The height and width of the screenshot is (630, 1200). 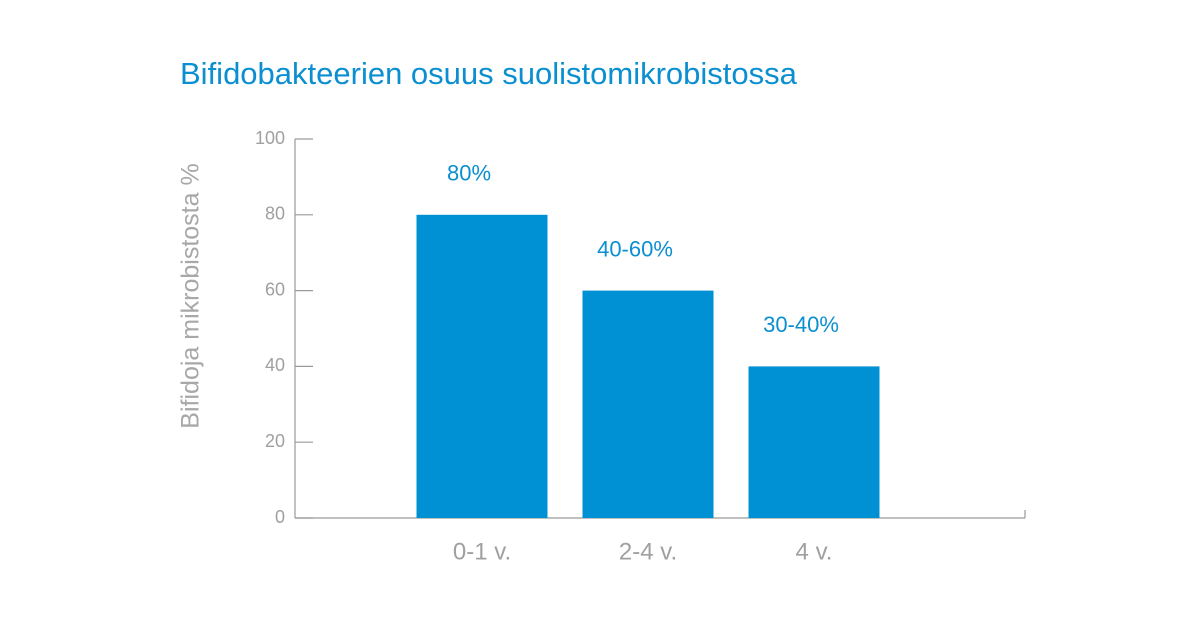 What do you see at coordinates (191, 295) in the screenshot?
I see `y-axis-label: Bifidoja mikrobistosta %` at bounding box center [191, 295].